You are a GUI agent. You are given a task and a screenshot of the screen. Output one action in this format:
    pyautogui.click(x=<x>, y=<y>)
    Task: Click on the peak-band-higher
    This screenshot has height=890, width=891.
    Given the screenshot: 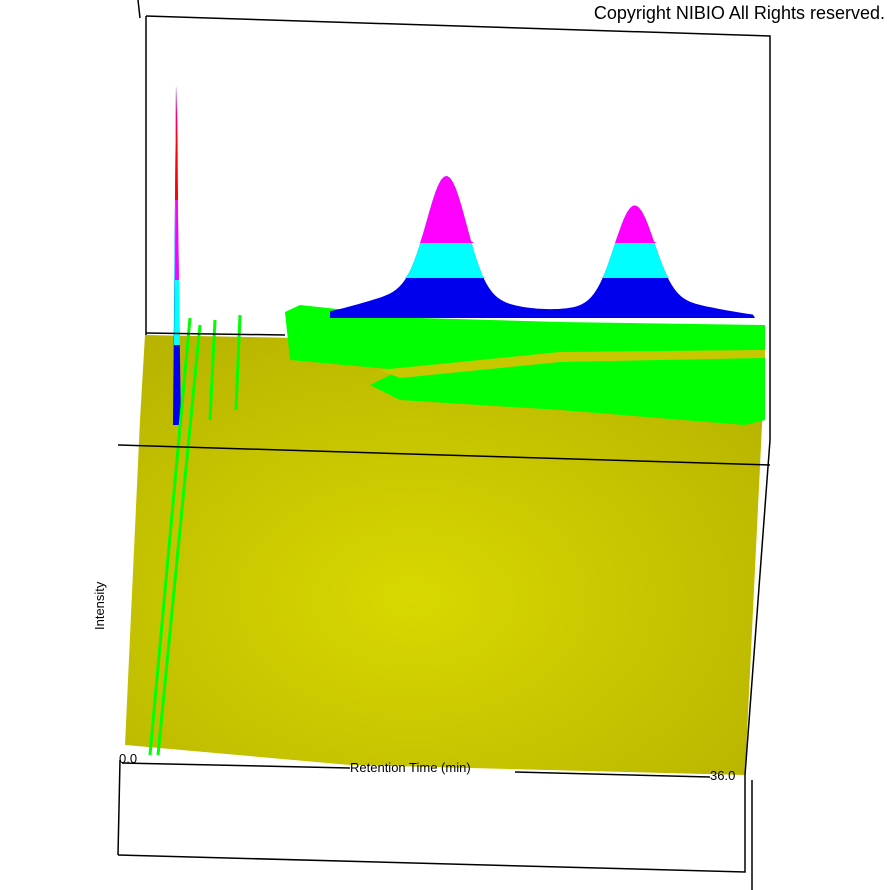 What is the action you would take?
    pyautogui.click(x=542, y=209)
    